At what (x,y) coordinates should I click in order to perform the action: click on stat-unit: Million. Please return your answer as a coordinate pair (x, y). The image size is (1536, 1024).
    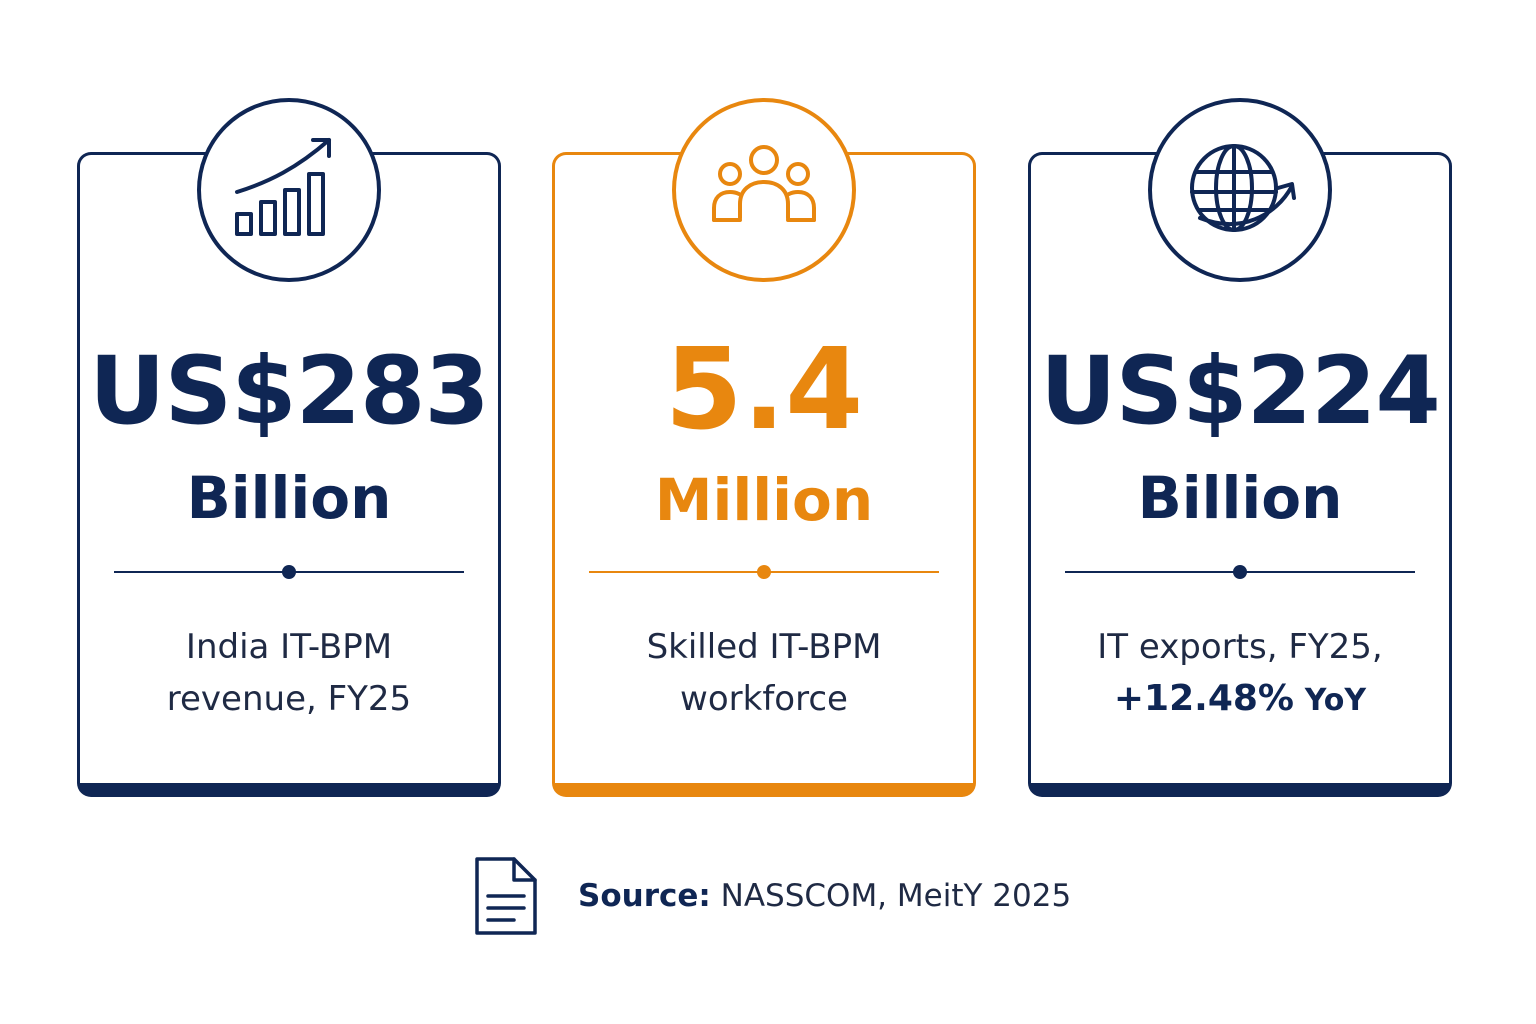
    Looking at the image, I should click on (764, 500).